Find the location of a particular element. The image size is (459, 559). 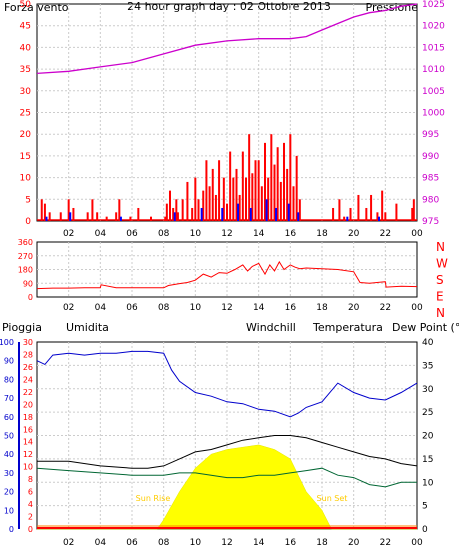

temperature-tick-label: 20 is located at coordinates (428, 437).